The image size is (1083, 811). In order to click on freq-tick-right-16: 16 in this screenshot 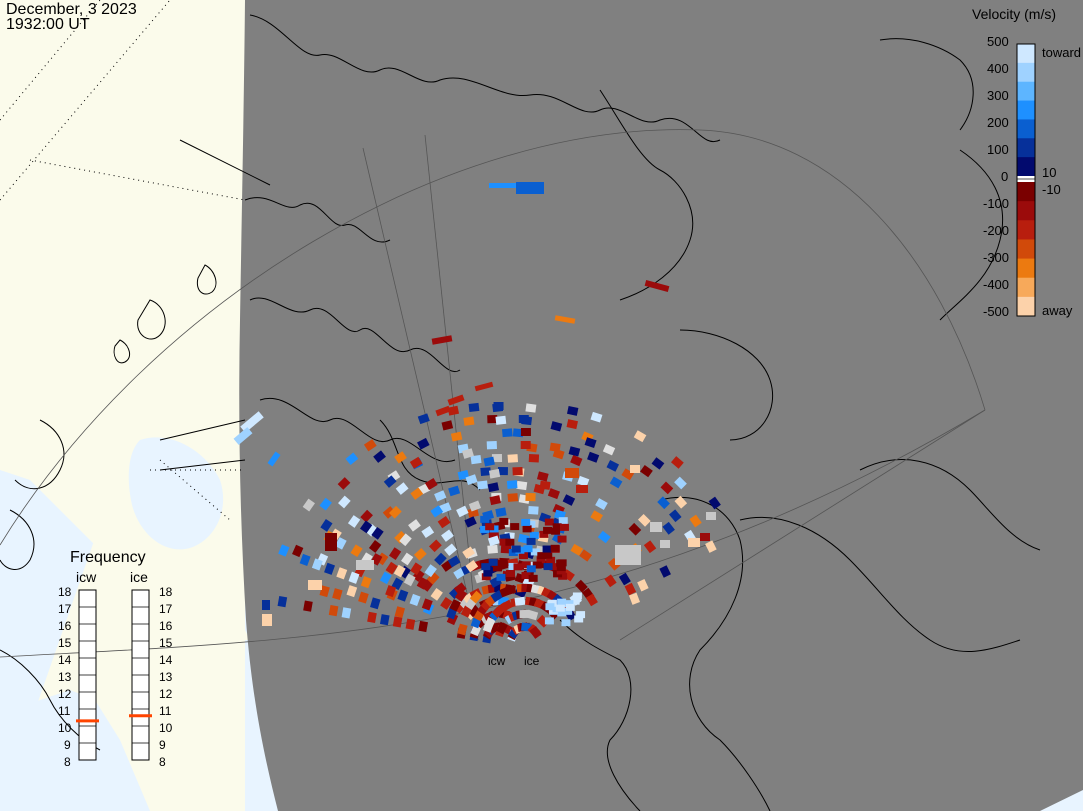, I will do `click(166, 626)`.